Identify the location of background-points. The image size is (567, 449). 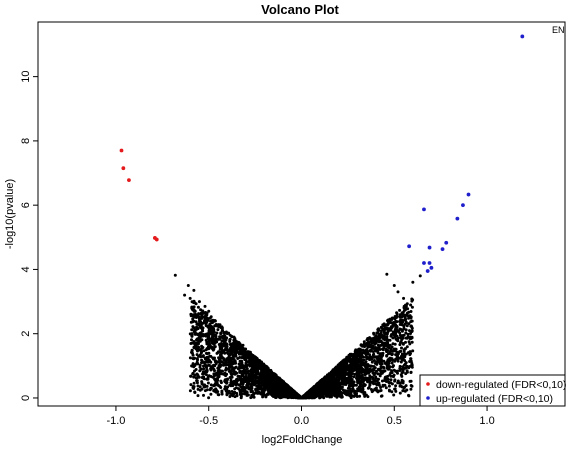
(301, 348).